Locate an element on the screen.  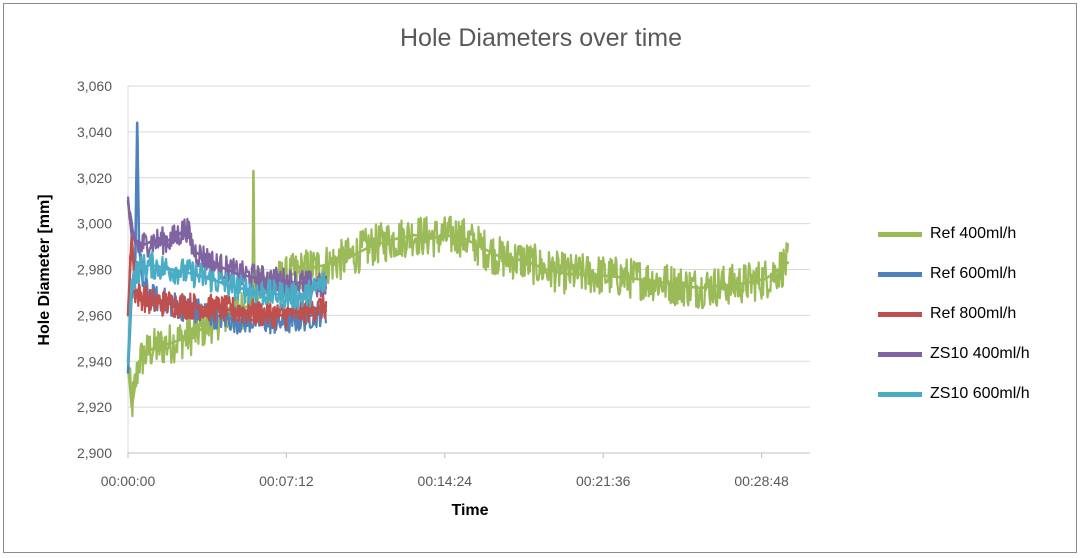
legend-item-ref-400: Ref 400ml/h is located at coordinates (954, 234).